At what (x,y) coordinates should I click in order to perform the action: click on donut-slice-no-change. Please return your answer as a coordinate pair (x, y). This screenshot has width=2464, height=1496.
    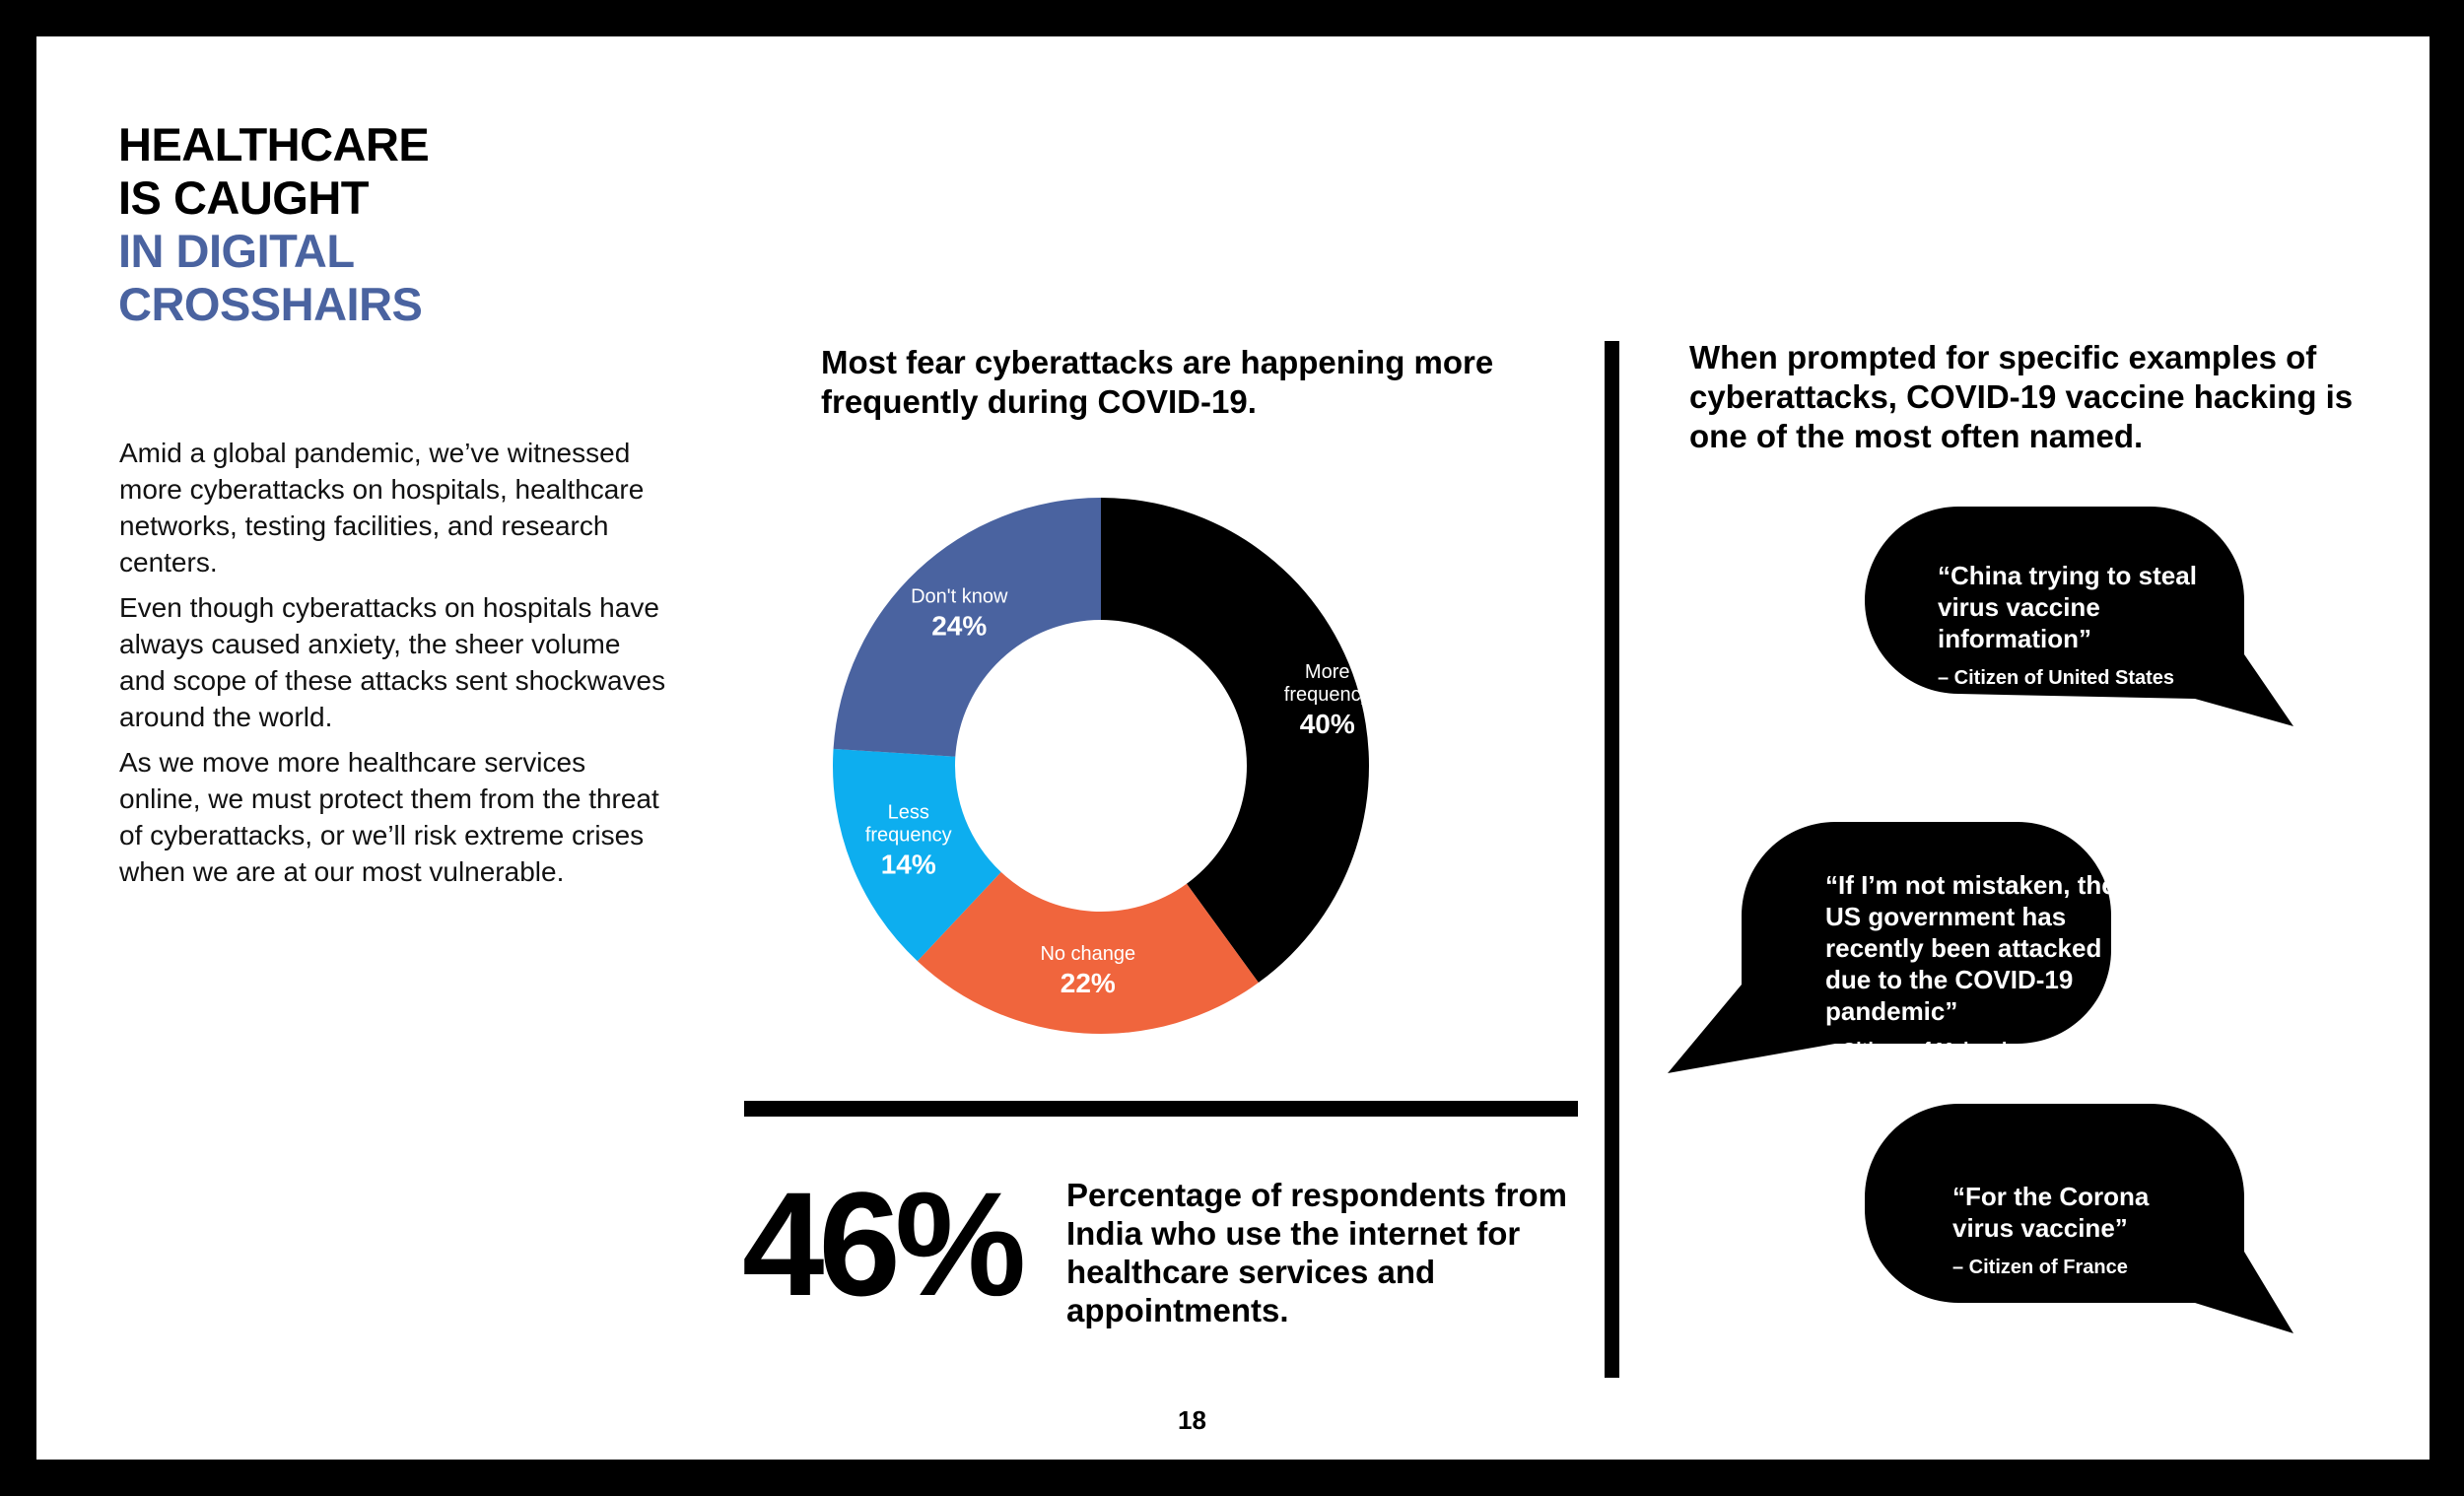
    Looking at the image, I should click on (1088, 952).